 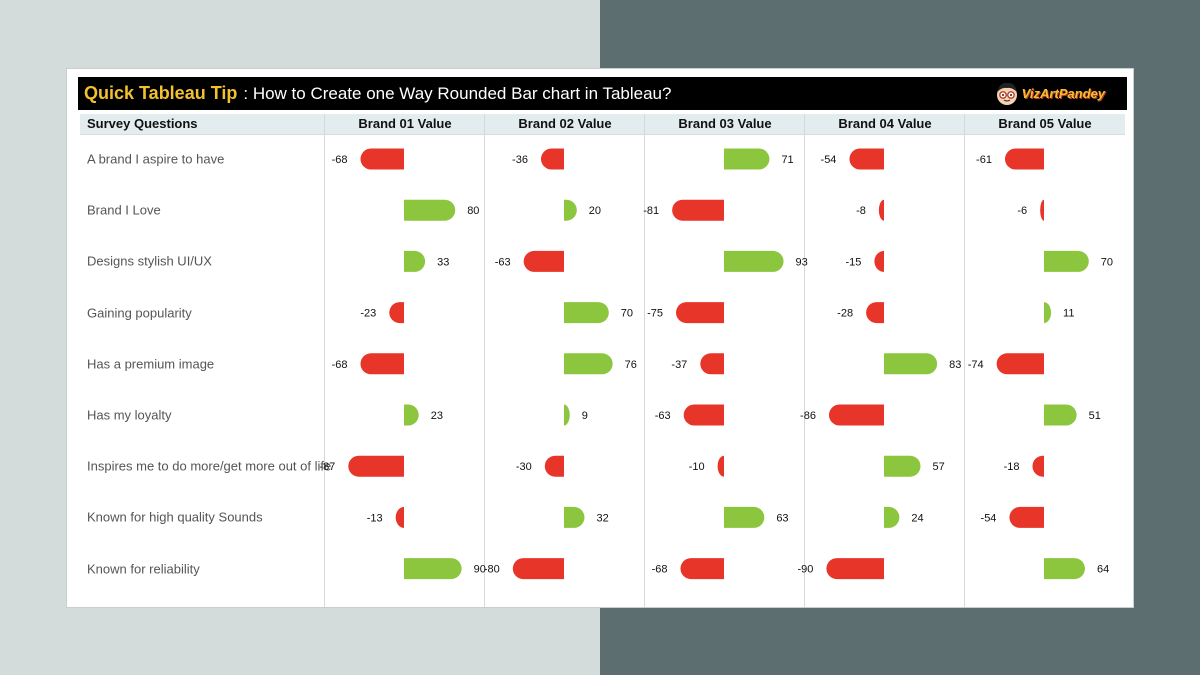 I want to click on header-brand-01: Brand 01 Value, so click(x=405, y=123).